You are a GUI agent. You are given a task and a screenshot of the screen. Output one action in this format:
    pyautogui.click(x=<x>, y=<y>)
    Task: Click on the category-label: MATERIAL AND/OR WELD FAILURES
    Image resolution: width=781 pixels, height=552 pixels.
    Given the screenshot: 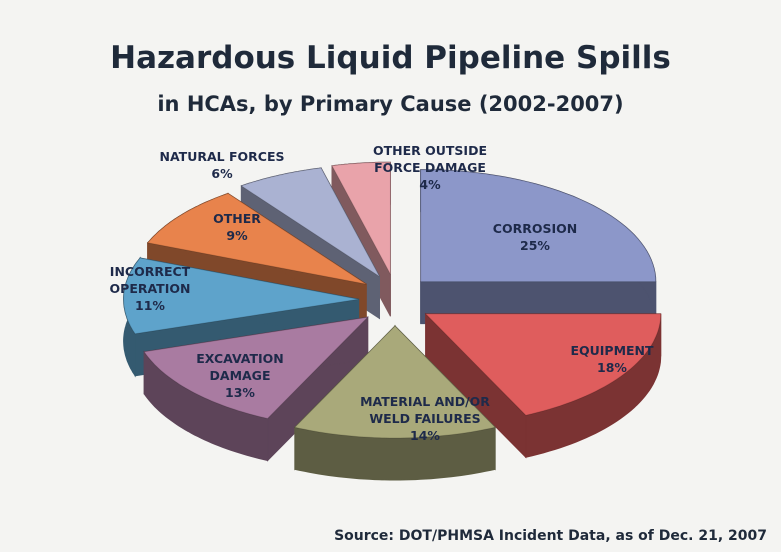 What is the action you would take?
    pyautogui.click(x=425, y=410)
    